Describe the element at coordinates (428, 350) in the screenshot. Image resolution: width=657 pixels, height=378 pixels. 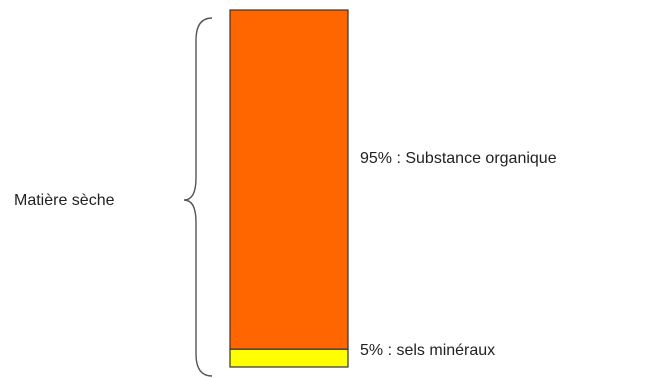
I see `segment-label-minerals: 5% : sels minéraux` at that location.